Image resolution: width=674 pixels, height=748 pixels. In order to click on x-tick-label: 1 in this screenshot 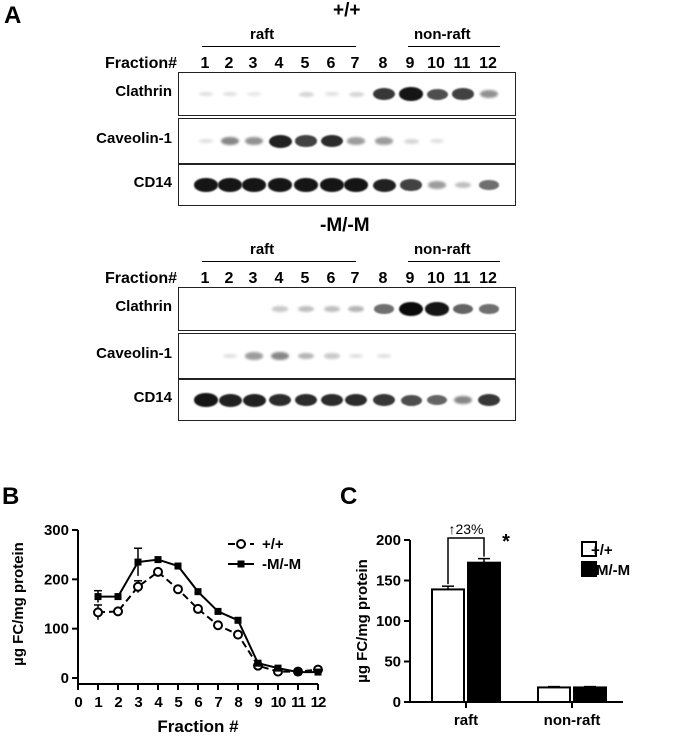, I will do `click(98, 702)`.